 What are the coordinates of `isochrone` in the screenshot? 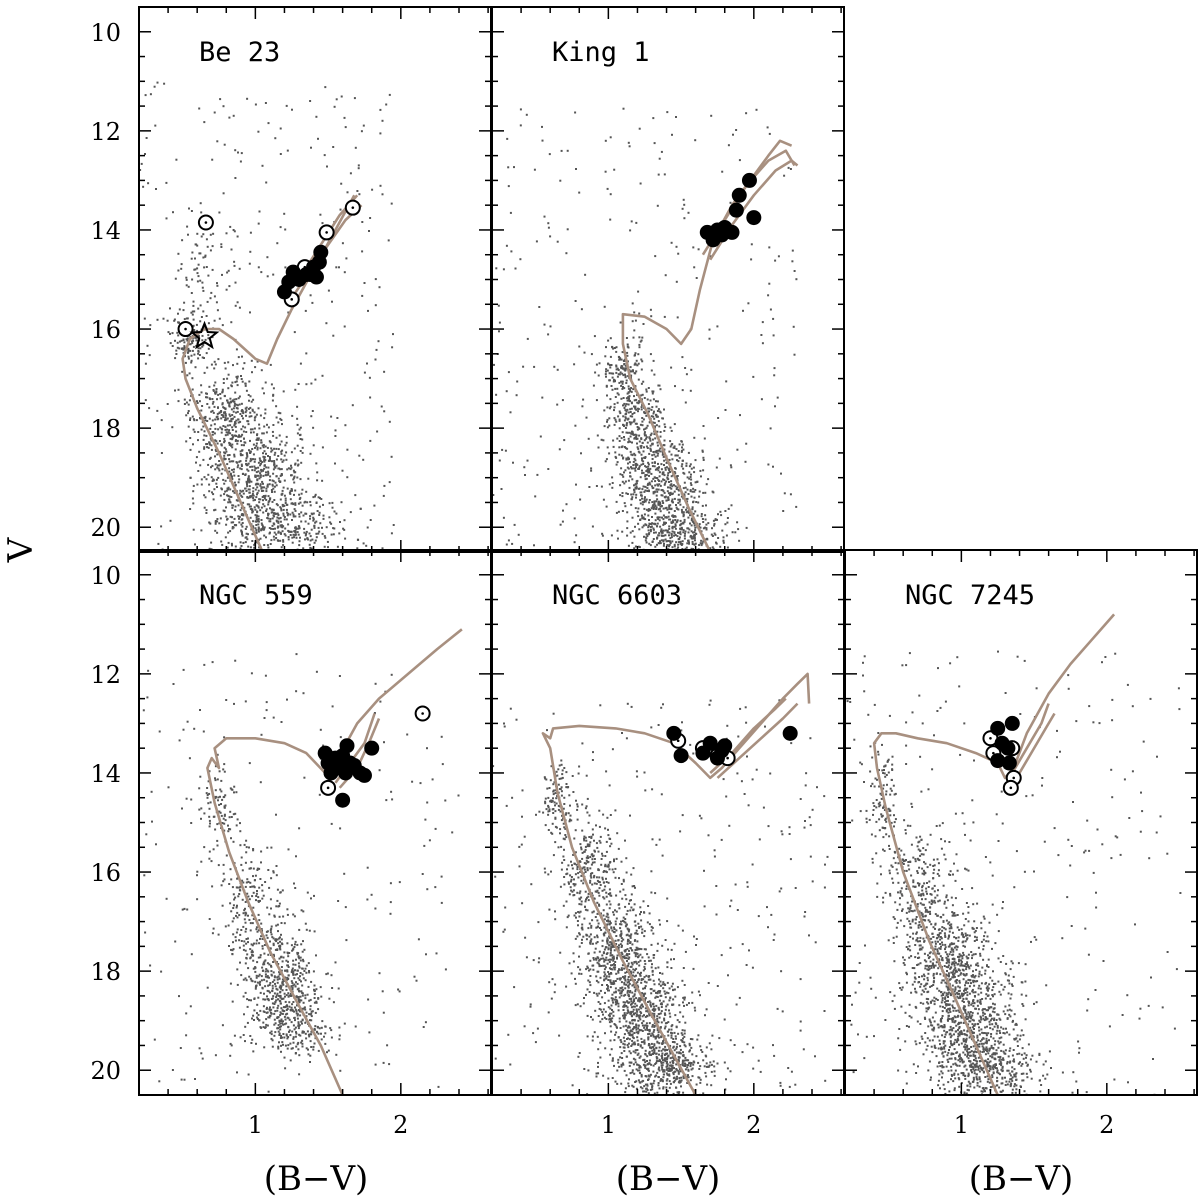 It's located at (707, 345).